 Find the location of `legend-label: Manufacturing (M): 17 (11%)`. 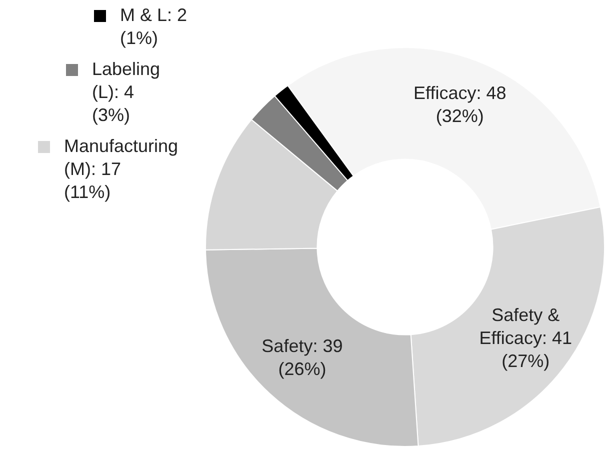

legend-label: Manufacturing (M): 17 (11%) is located at coordinates (121, 169).